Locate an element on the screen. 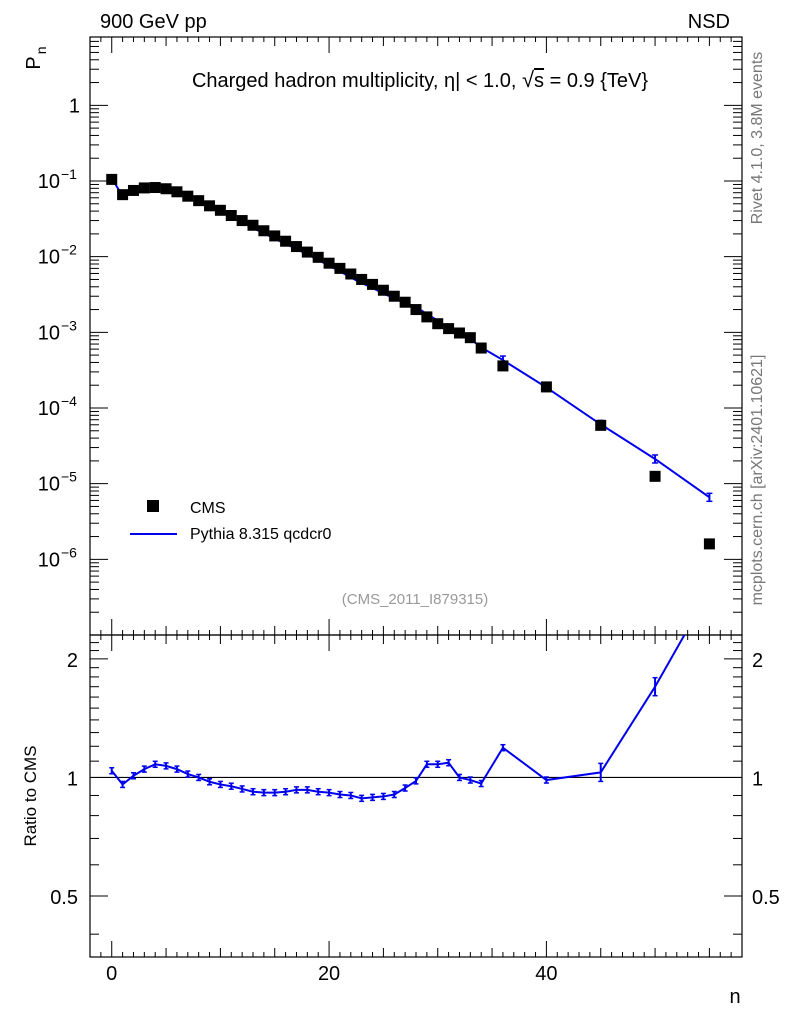  ratio-line is located at coordinates (398, 717).